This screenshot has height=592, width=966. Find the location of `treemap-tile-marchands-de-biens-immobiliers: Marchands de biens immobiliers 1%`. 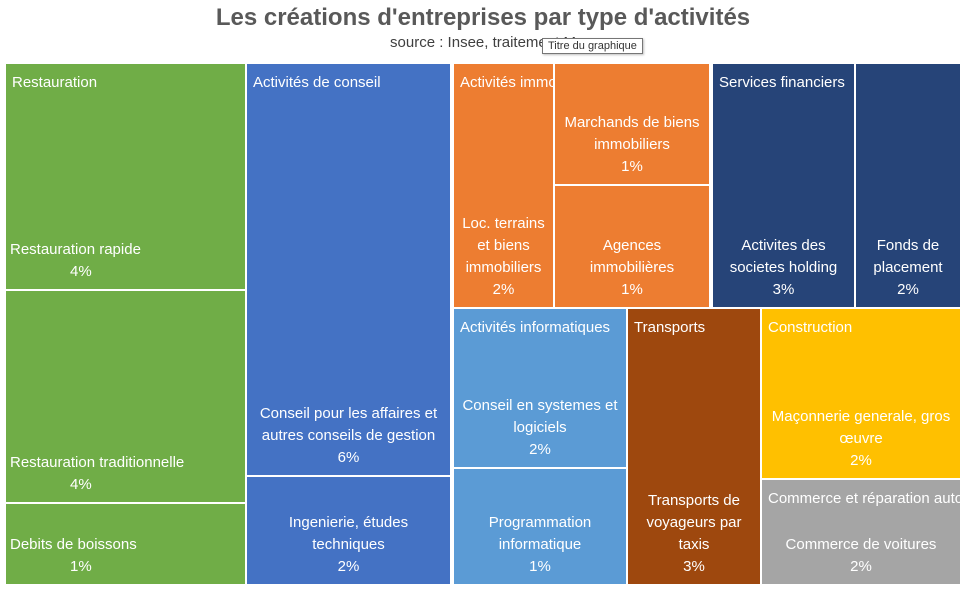

treemap-tile-marchands-de-biens-immobiliers: Marchands de biens immobiliers 1% is located at coordinates (632, 124).